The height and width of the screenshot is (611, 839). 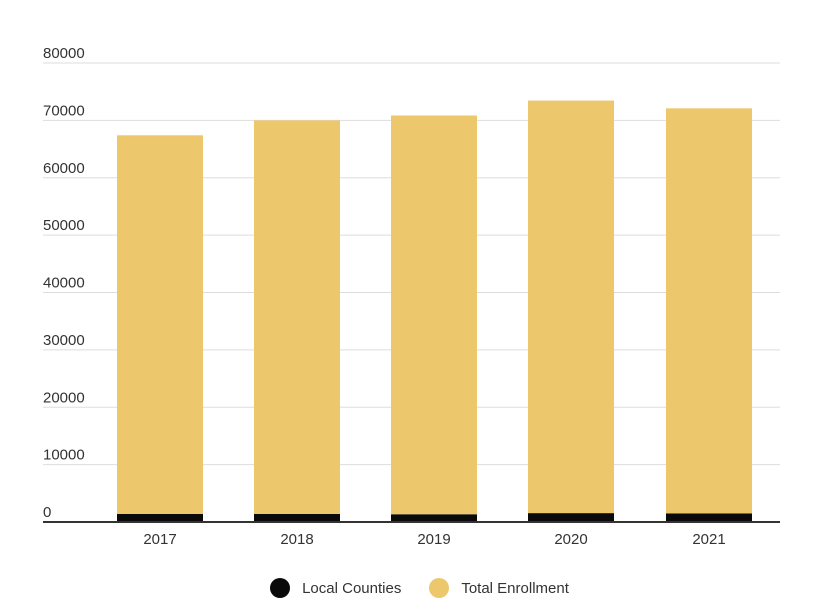 I want to click on bar-total-enrollment-2017, so click(x=160, y=324).